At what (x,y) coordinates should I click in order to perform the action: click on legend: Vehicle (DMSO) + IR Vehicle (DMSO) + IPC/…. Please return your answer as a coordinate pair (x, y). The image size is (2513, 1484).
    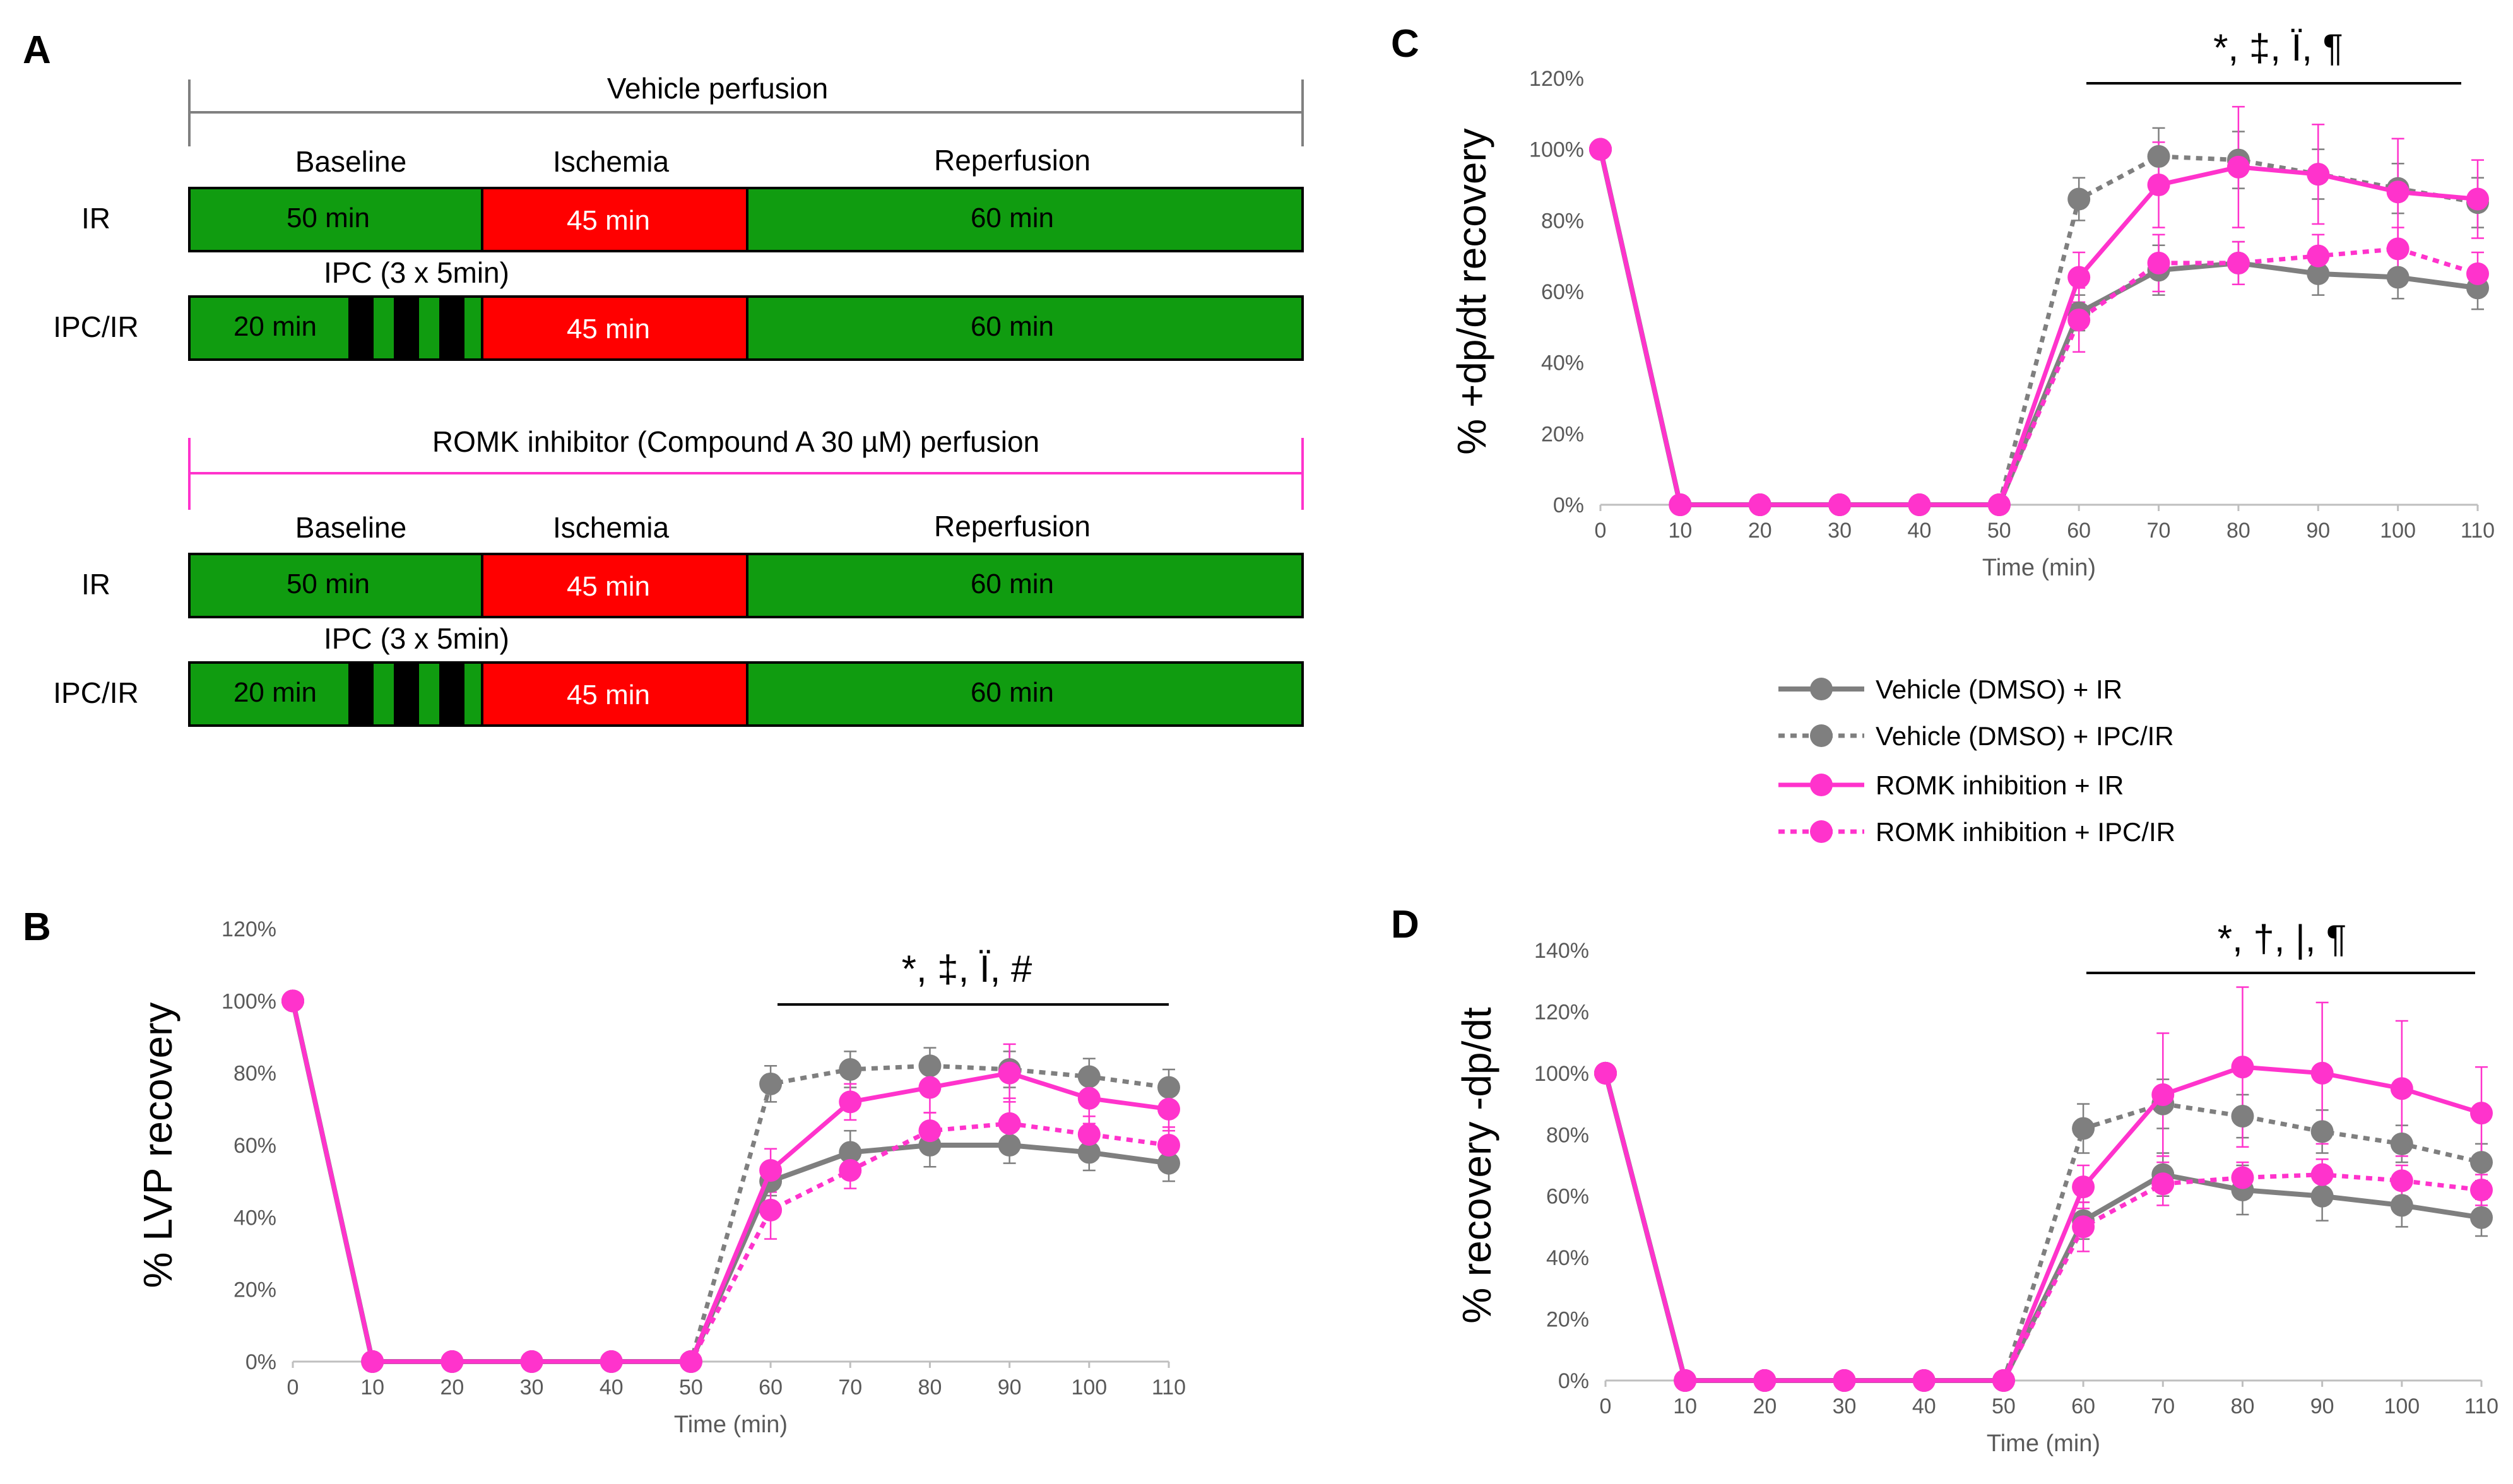
    Looking at the image, I should click on (1976, 760).